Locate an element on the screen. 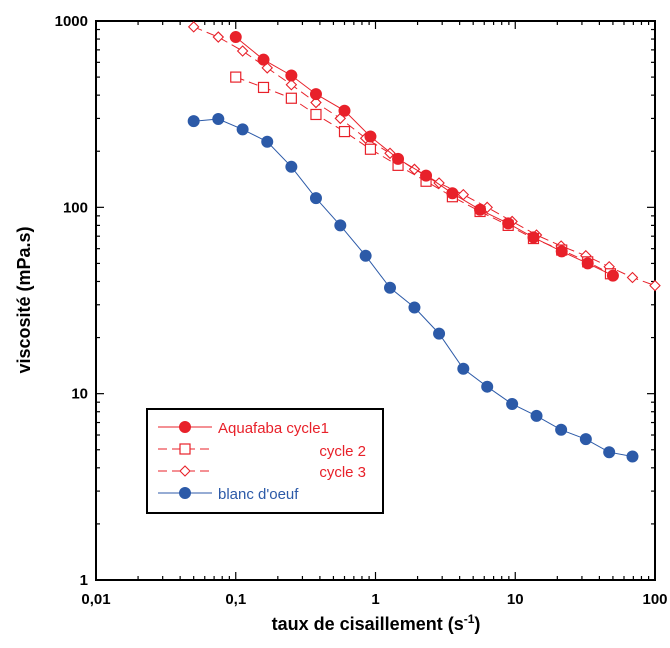  y-tick-label: 1 is located at coordinates (84, 580).